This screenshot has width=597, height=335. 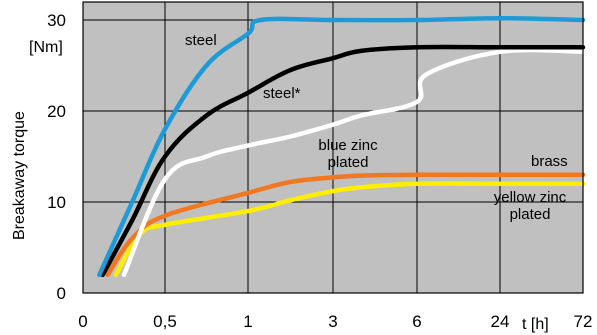 I want to click on series-label: blue zinc, so click(x=348, y=145).